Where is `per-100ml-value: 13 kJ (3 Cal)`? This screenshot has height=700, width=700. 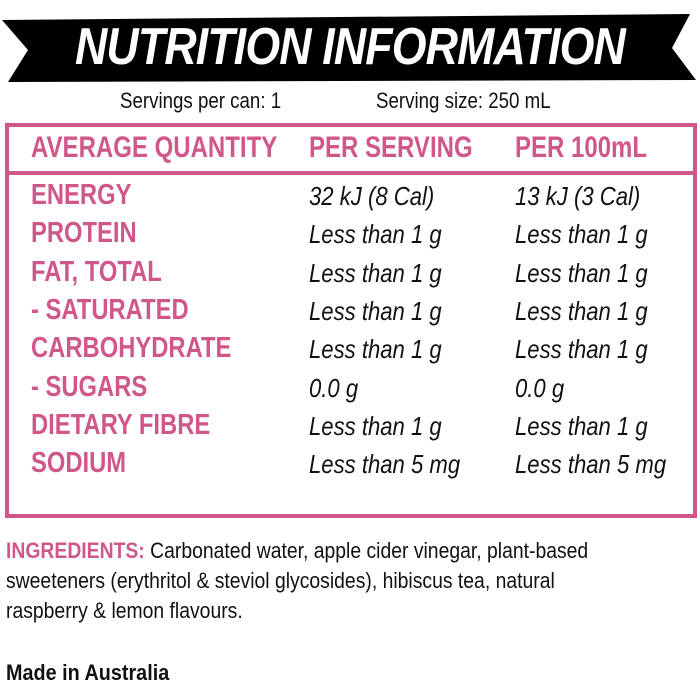 per-100ml-value: 13 kJ (3 Cal) is located at coordinates (578, 196).